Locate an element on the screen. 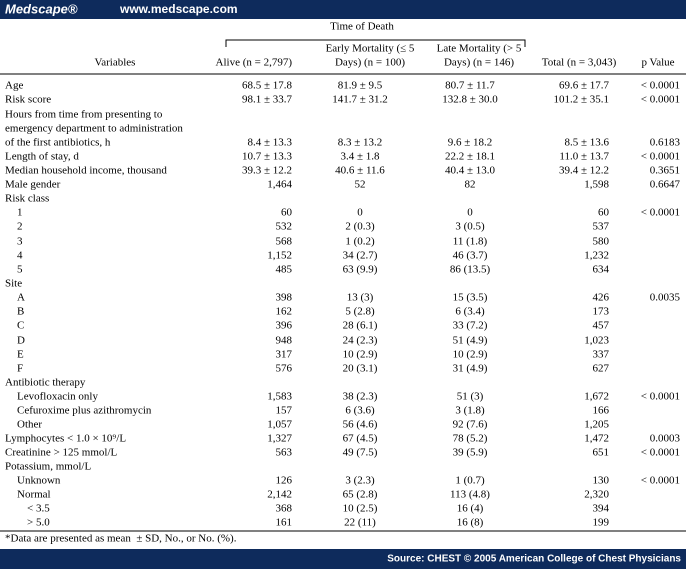  row-label: < 3.5 is located at coordinates (38, 509).